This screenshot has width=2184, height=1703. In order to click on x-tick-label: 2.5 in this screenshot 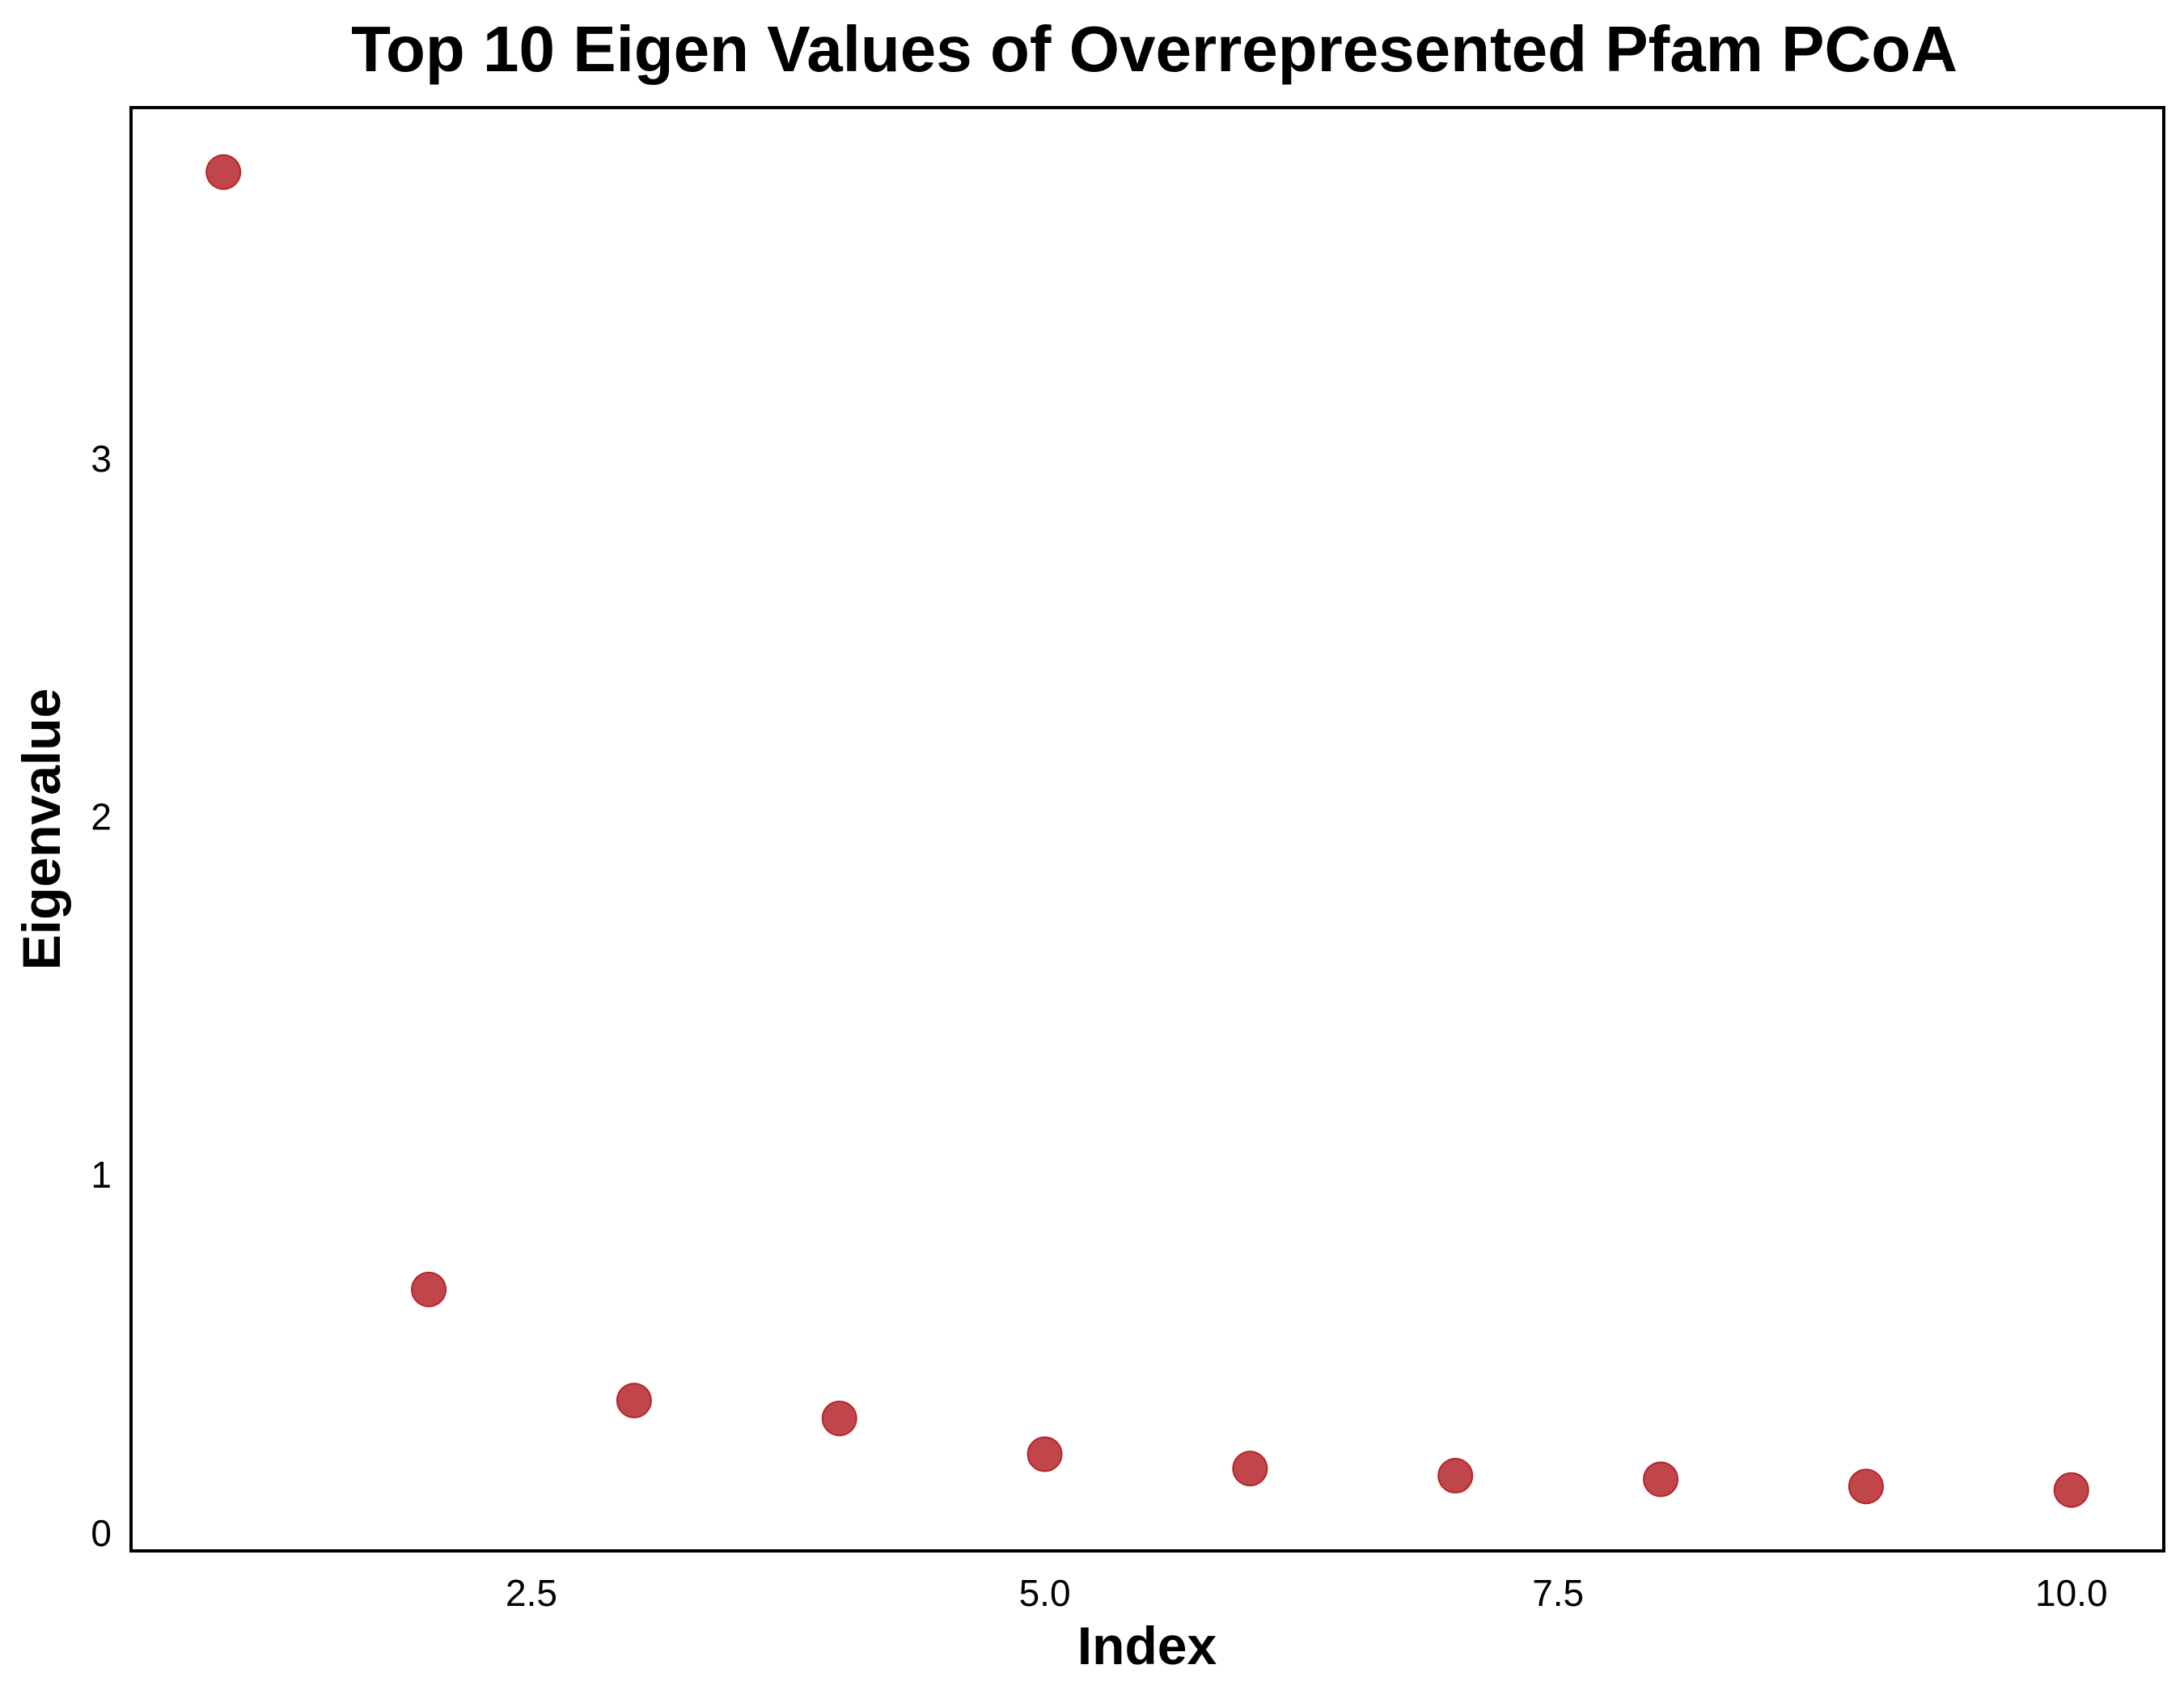, I will do `click(531, 1593)`.